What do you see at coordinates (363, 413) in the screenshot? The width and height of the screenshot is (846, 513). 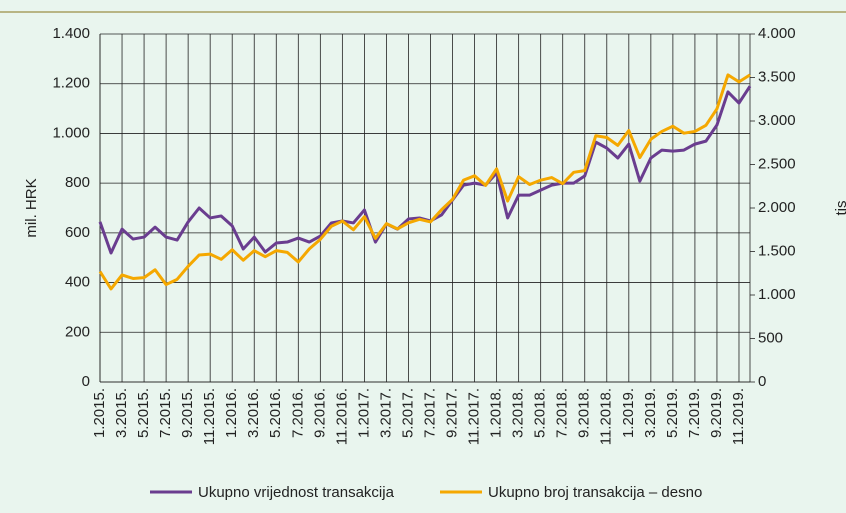 I see `x-tick-label: 1.2017.` at bounding box center [363, 413].